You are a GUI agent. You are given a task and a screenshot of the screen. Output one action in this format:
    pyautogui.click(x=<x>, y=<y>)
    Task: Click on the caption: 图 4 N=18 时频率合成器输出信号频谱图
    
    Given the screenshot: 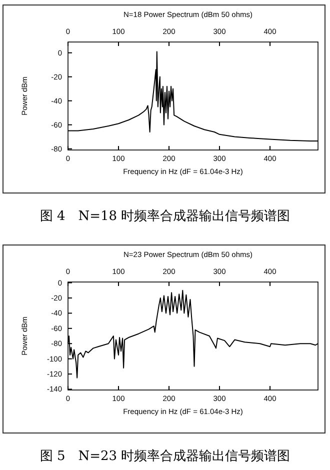 What is the action you would take?
    pyautogui.click(x=165, y=216)
    